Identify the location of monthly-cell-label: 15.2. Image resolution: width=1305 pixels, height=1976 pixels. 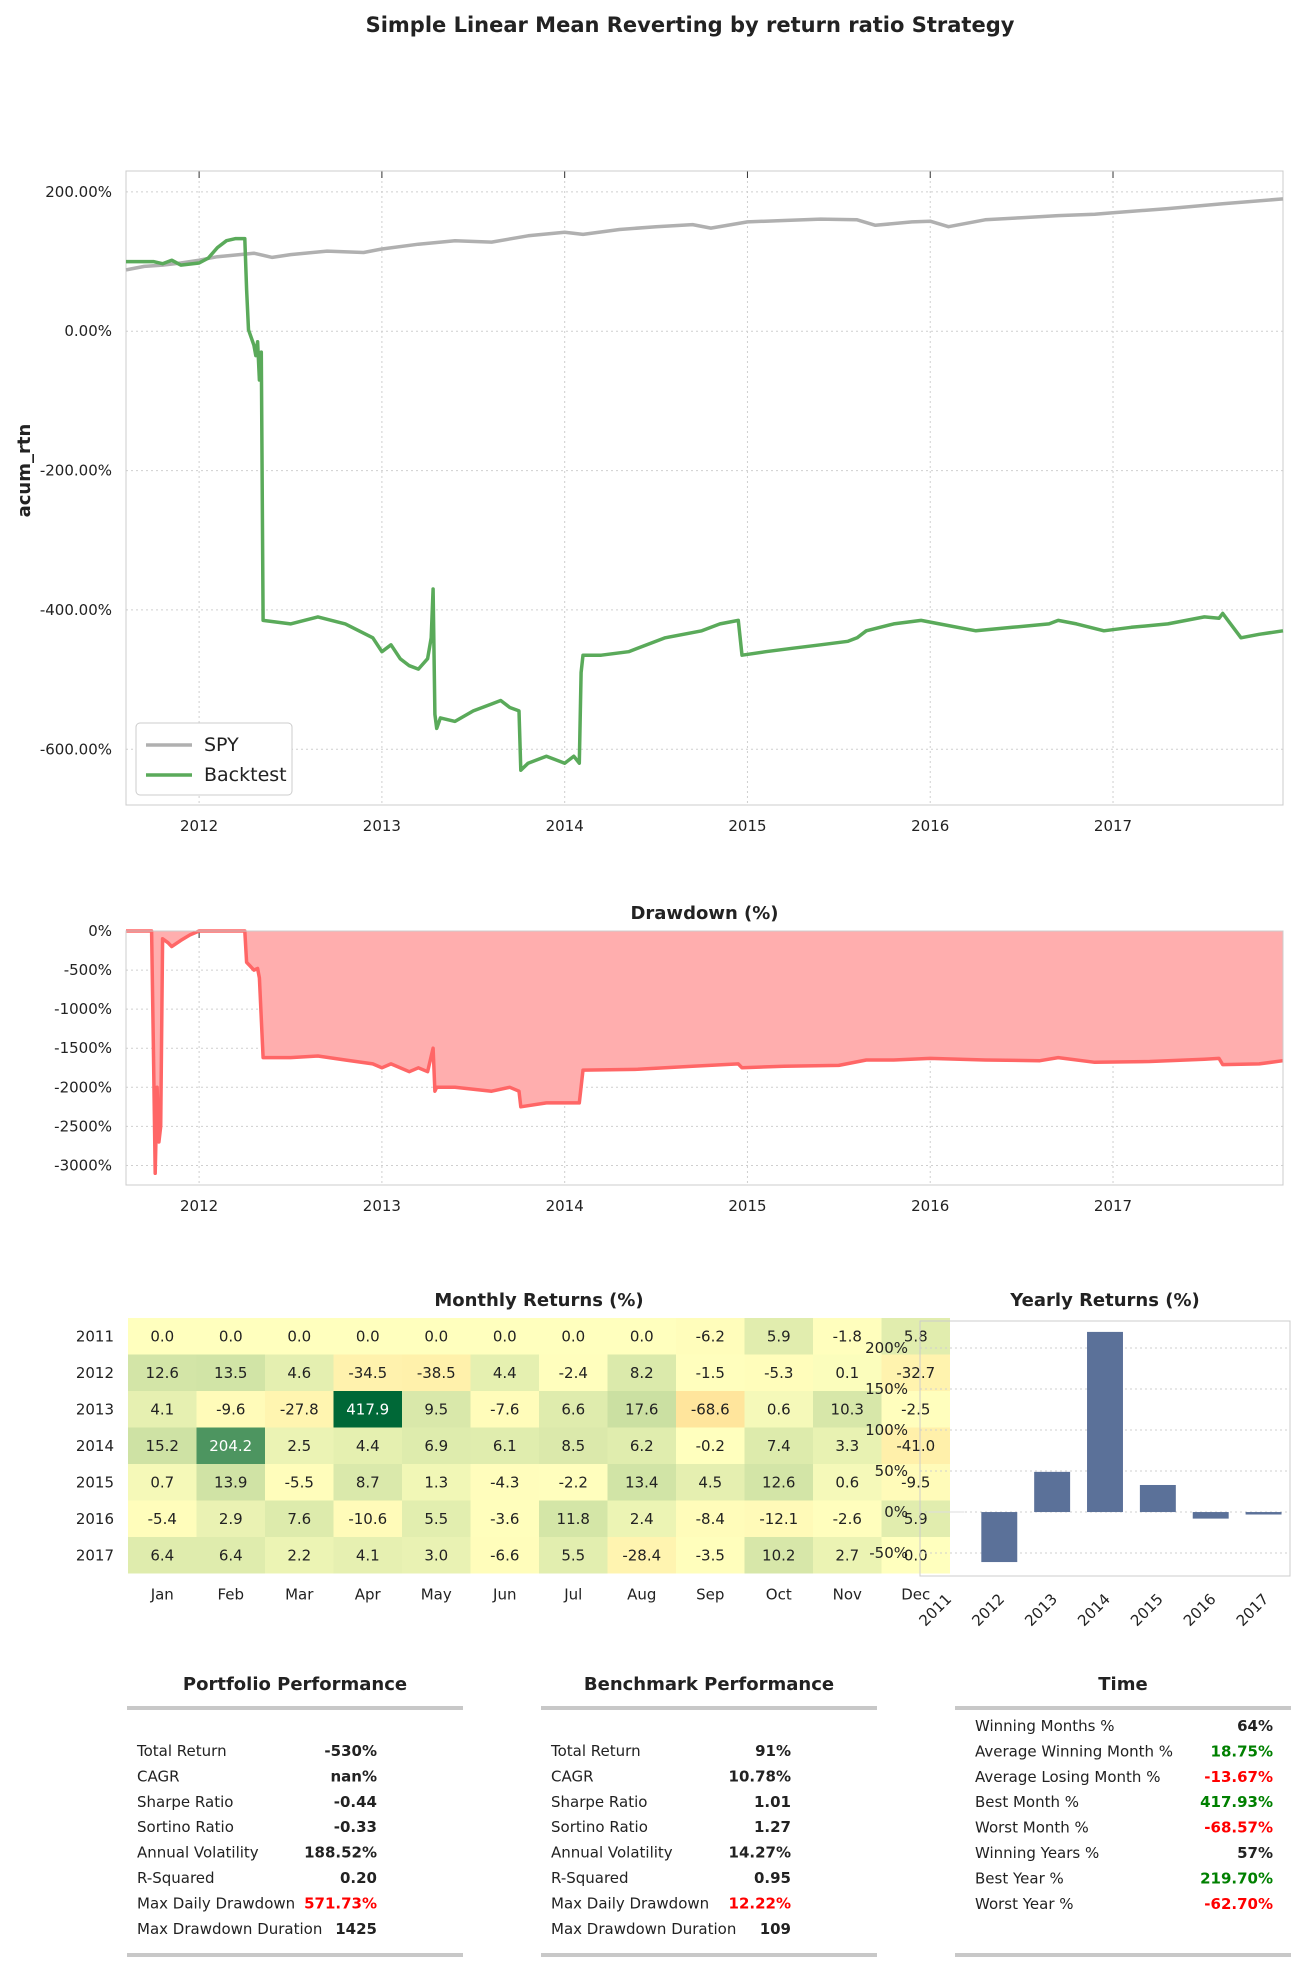
(162, 1446).